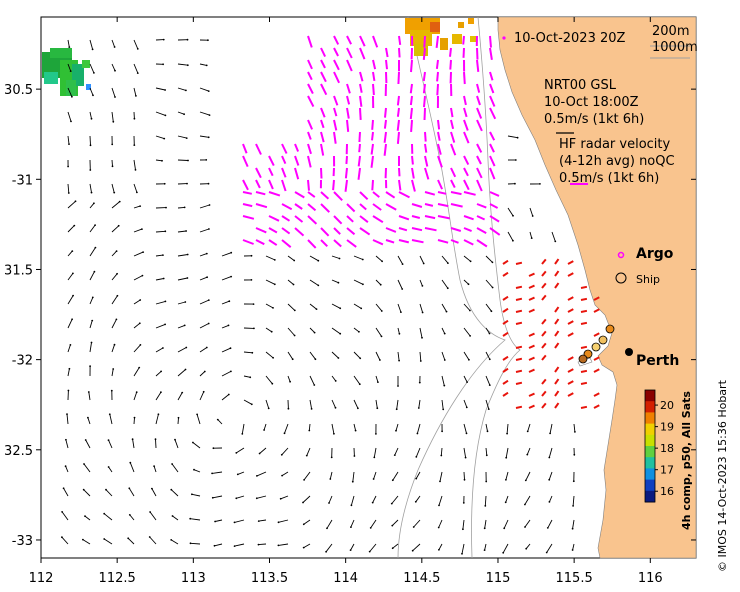 The height and width of the screenshot is (592, 740). I want to click on colorbar-tick-label: 17, so click(667, 470).